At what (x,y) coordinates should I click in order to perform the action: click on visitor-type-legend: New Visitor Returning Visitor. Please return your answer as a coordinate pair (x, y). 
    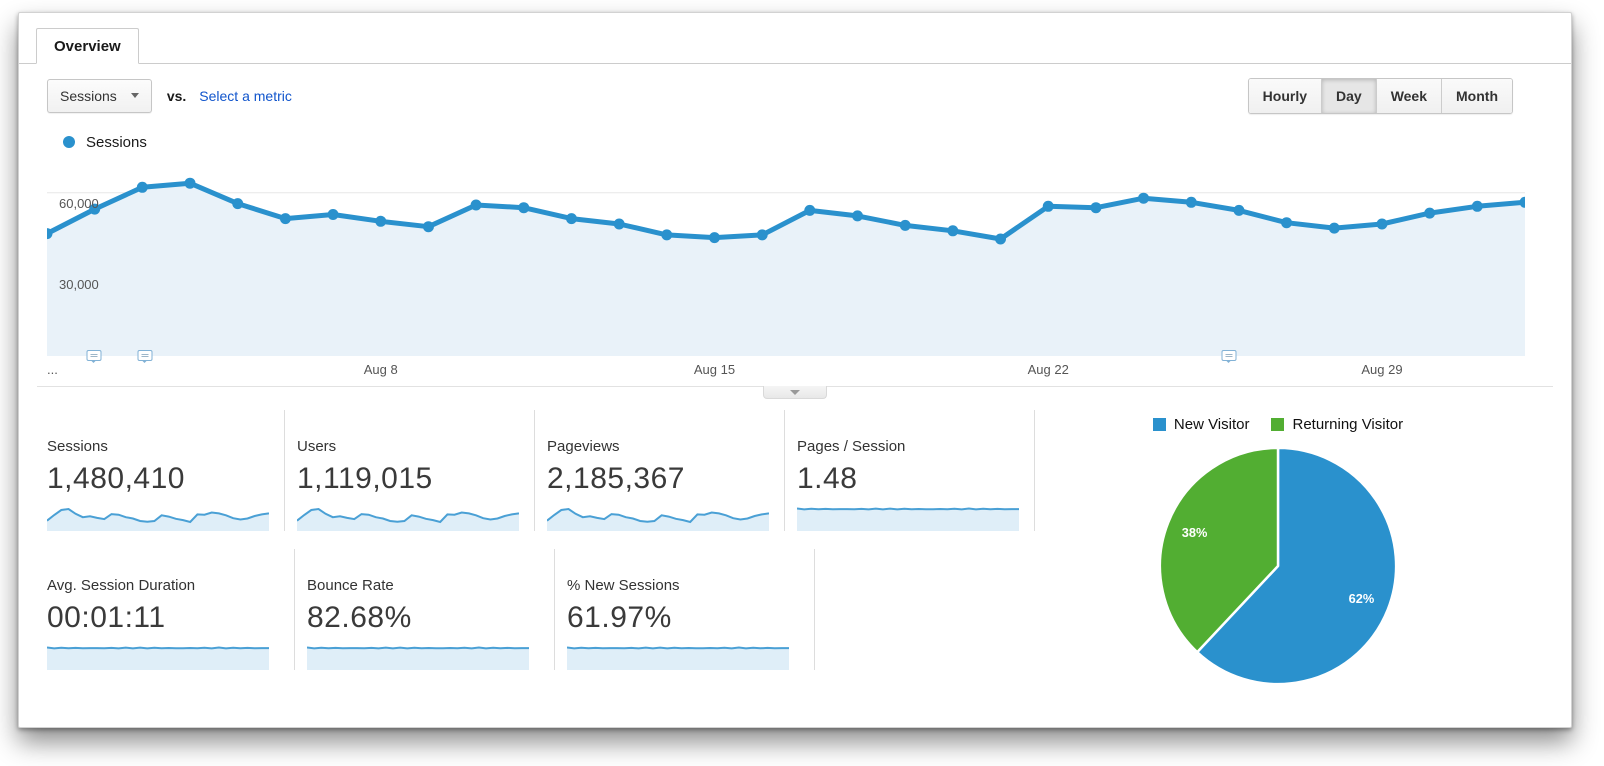
    Looking at the image, I should click on (1278, 424).